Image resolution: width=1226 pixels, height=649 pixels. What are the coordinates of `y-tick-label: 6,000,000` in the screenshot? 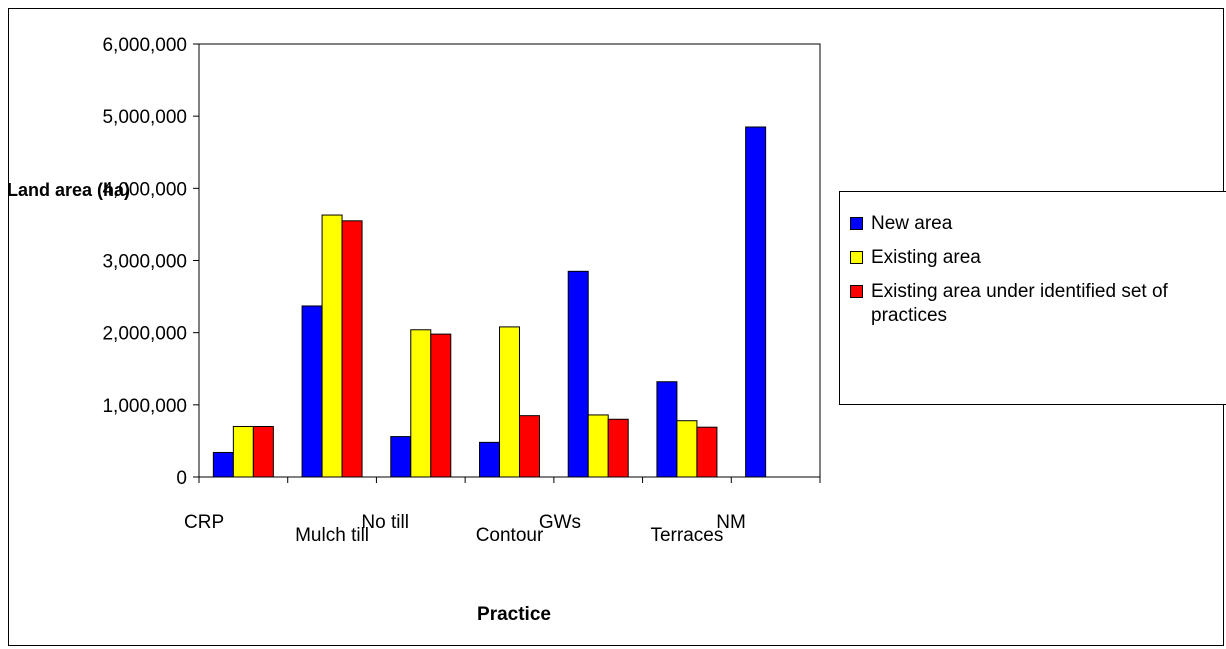 It's located at (144, 45).